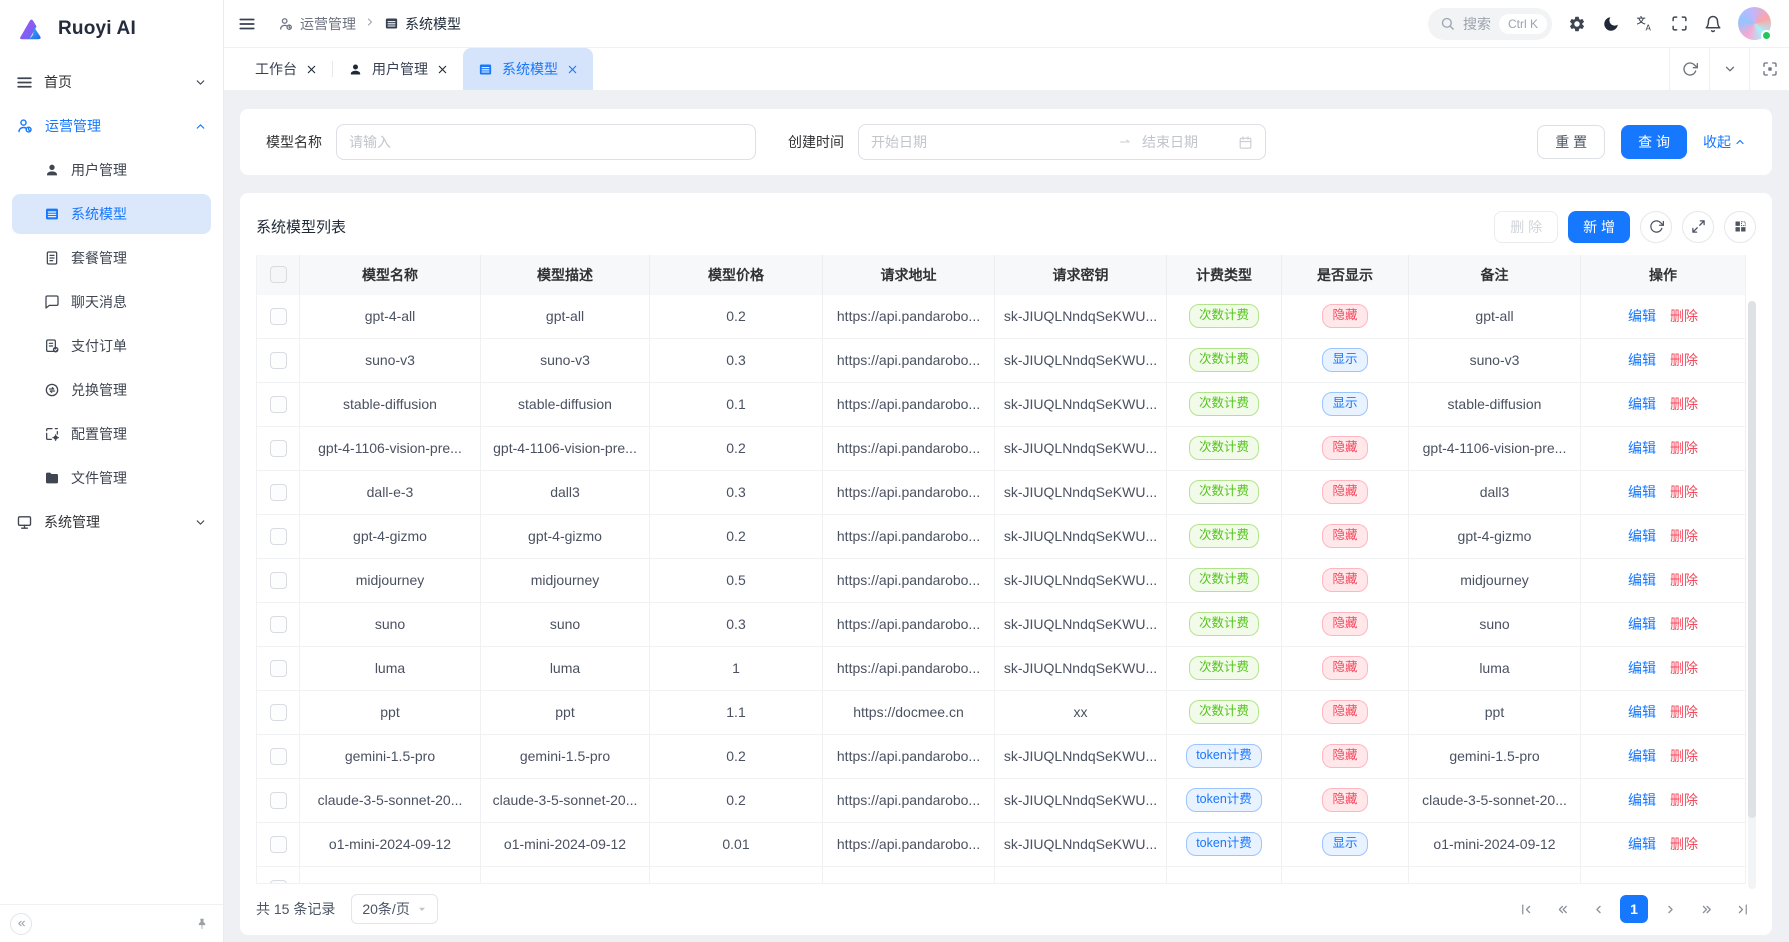 The height and width of the screenshot is (942, 1789). Describe the element at coordinates (1689, 69) in the screenshot. I see `refresh-icon` at that location.